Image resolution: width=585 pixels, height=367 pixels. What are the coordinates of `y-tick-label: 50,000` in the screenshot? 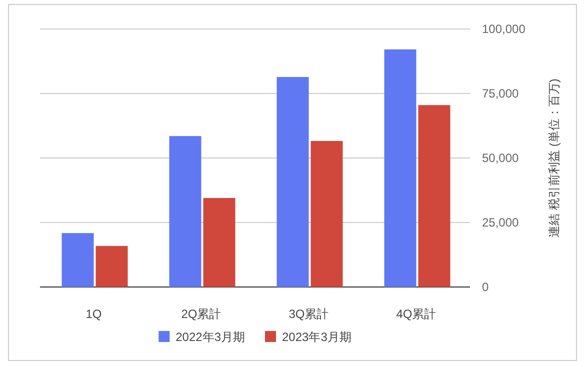 It's located at (501, 158).